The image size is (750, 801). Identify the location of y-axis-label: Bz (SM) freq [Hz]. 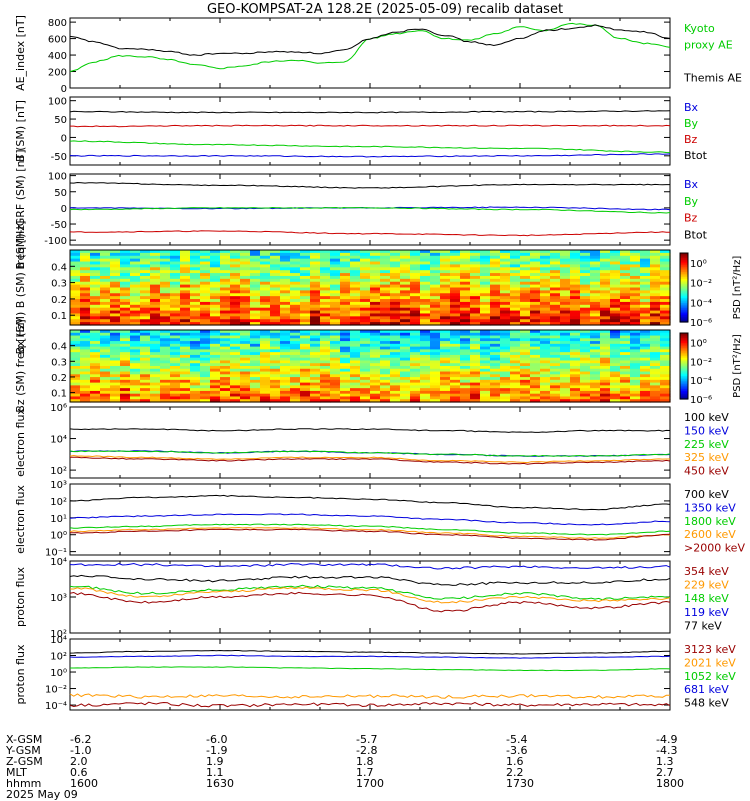
(20, 365).